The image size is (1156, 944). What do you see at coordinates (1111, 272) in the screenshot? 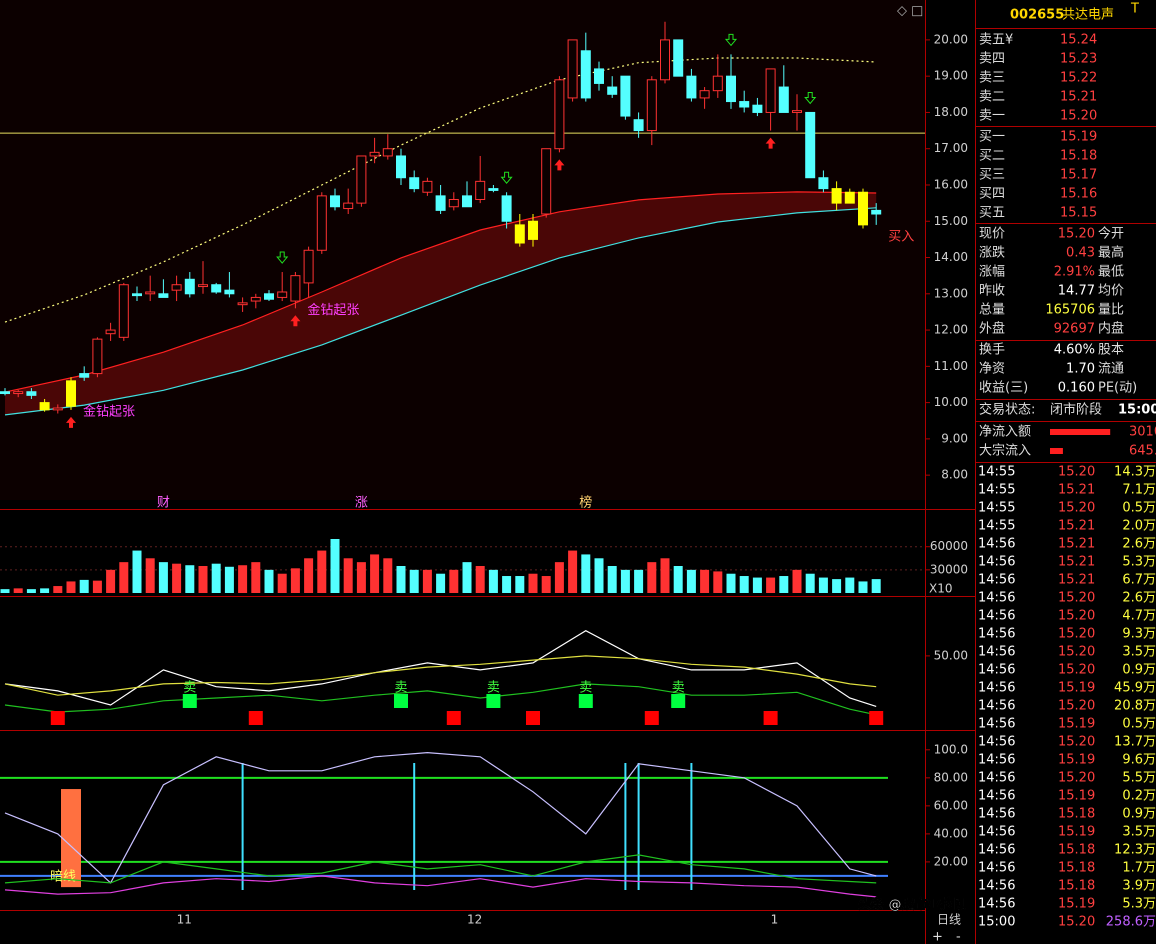
I see `stat-label: 最低` at bounding box center [1111, 272].